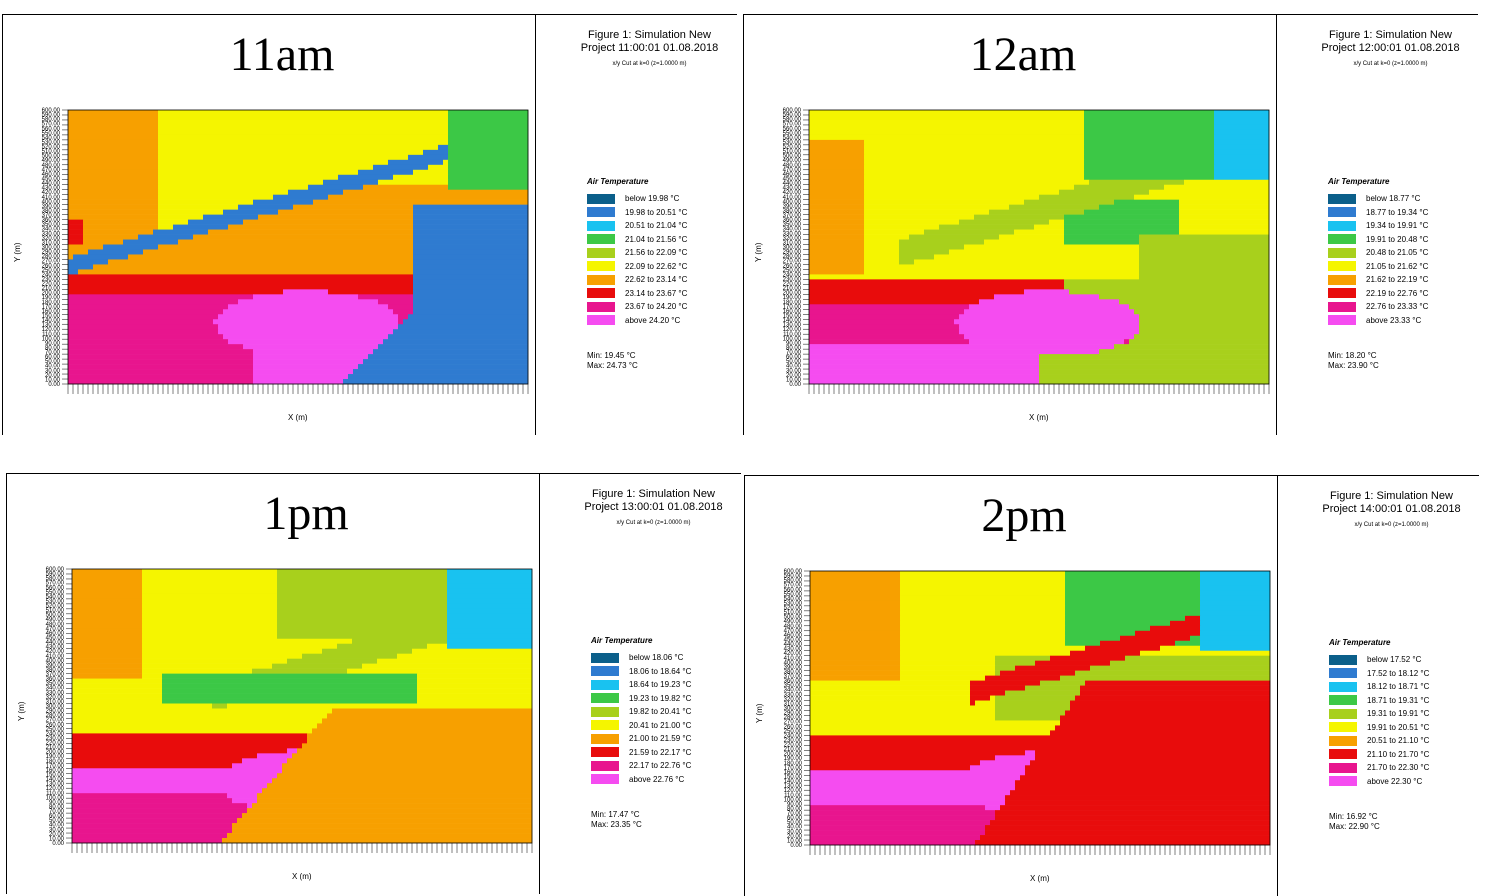  Describe the element at coordinates (1379, 768) in the screenshot. I see `legend-entry: 21.70 to 22.30 °C` at that location.